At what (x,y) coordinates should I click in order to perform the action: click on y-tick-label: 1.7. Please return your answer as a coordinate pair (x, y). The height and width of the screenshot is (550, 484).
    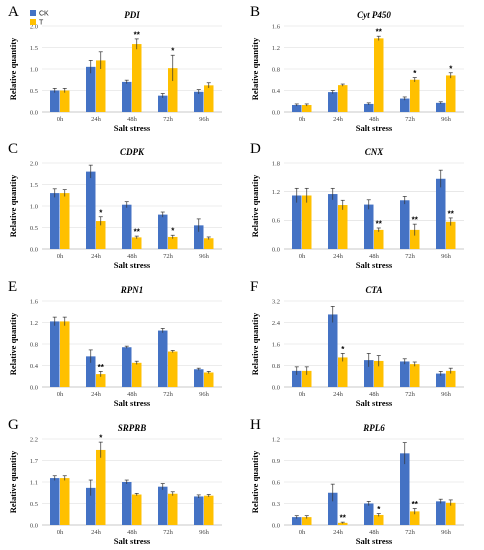
    Looking at the image, I should click on (34, 461).